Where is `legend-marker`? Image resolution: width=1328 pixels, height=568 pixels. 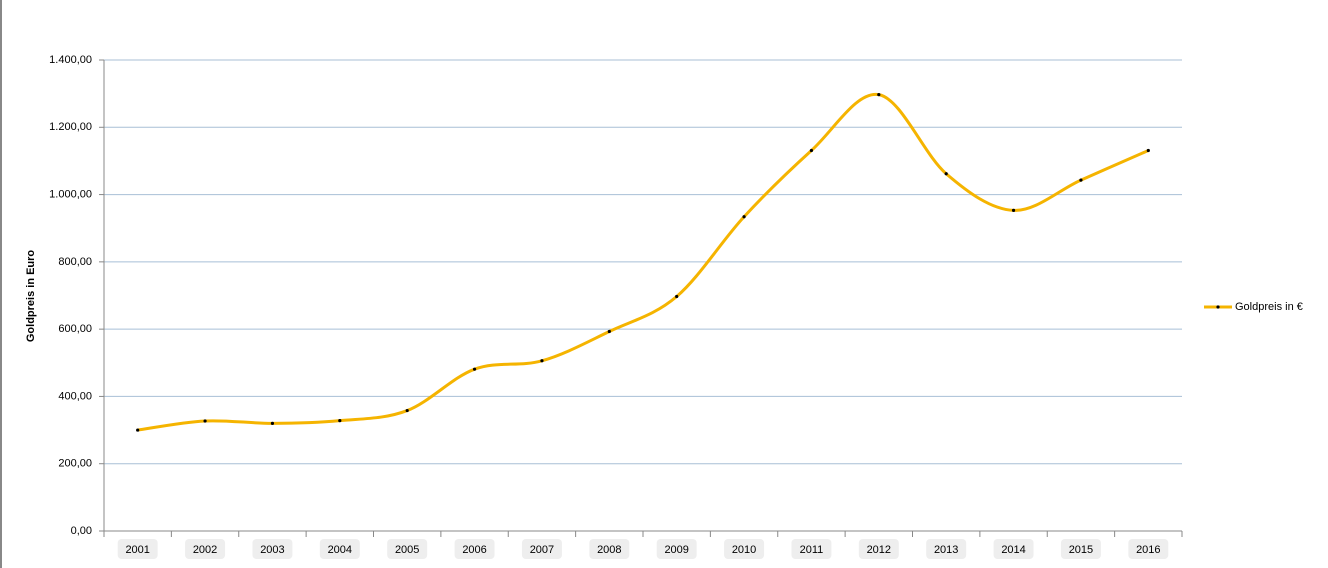
legend-marker is located at coordinates (1218, 307).